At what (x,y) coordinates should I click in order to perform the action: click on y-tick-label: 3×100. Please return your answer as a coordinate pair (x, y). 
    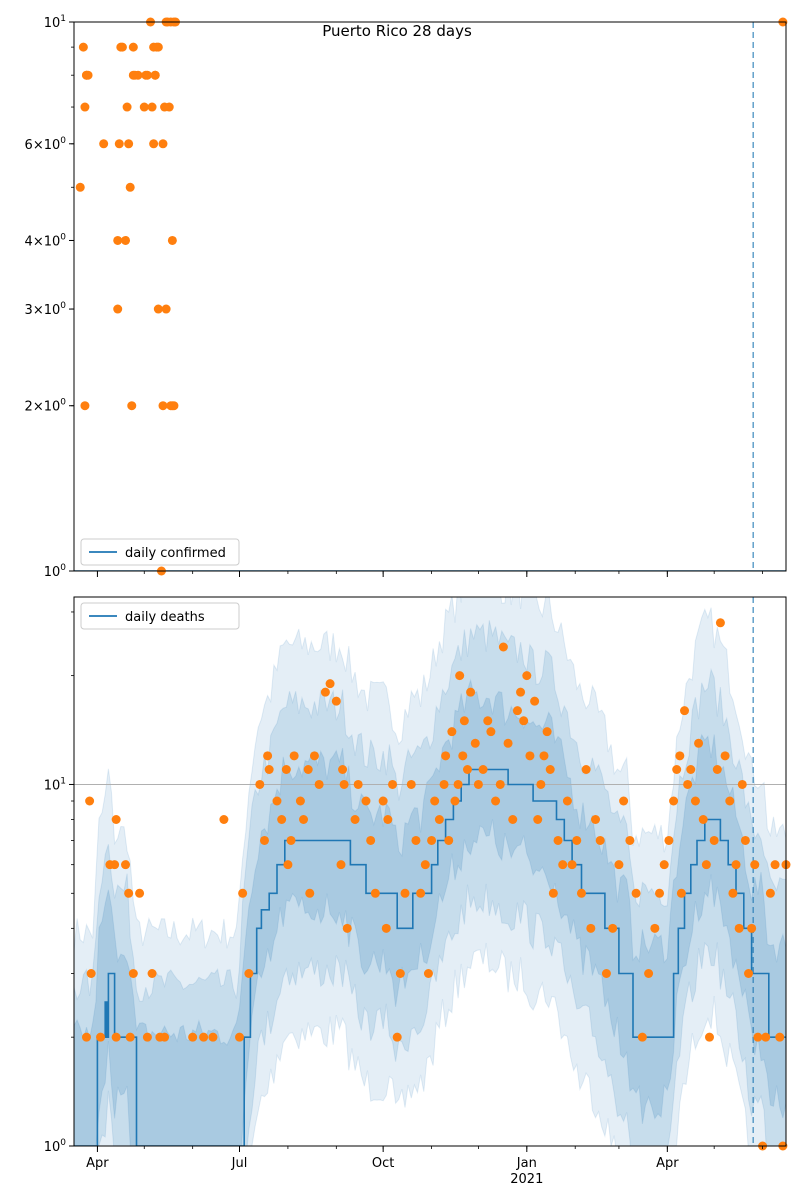
    Looking at the image, I should click on (46, 309).